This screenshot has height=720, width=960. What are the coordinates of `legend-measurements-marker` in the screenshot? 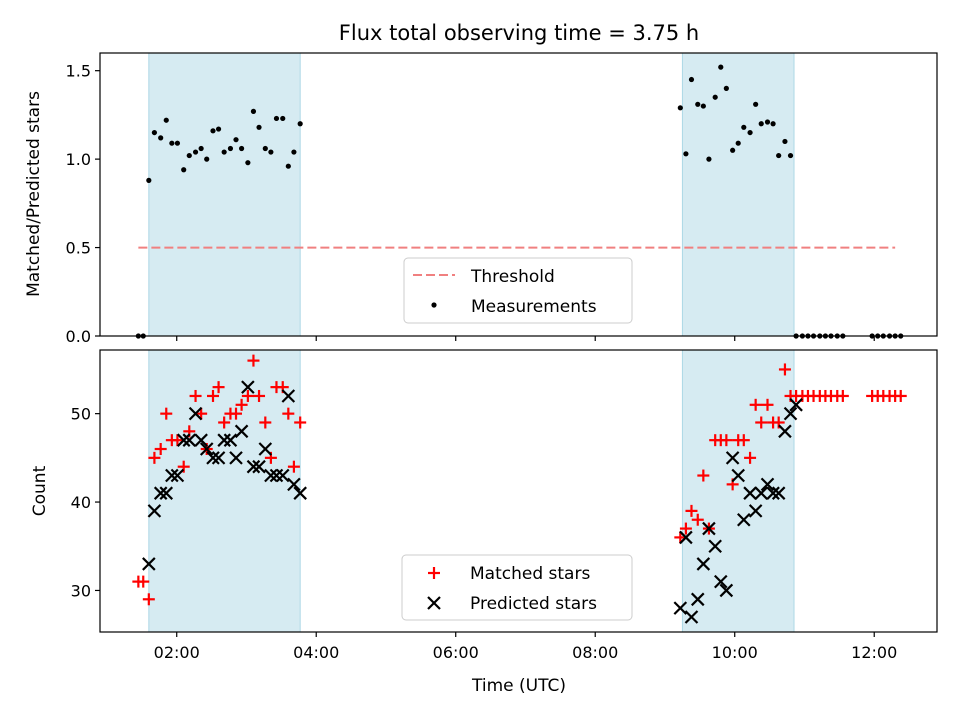 It's located at (434, 305).